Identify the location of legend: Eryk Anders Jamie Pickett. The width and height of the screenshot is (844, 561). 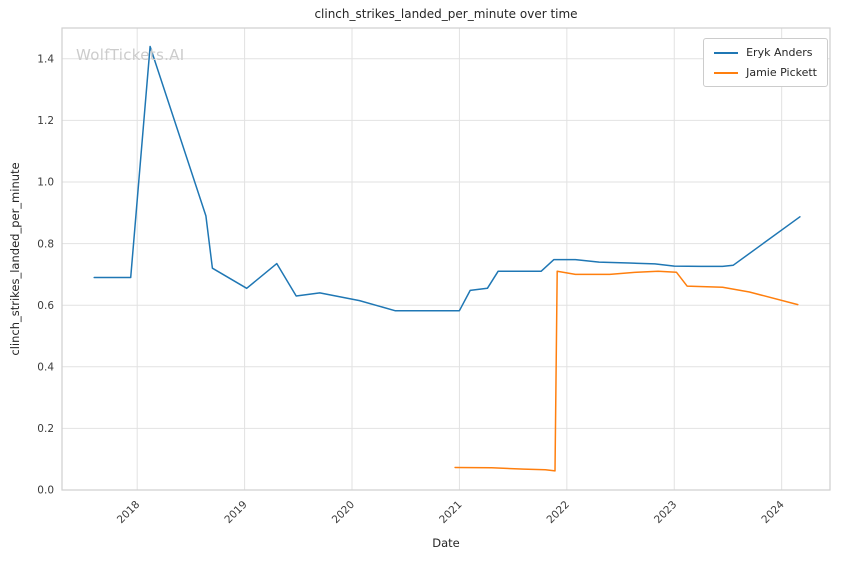
(765, 62).